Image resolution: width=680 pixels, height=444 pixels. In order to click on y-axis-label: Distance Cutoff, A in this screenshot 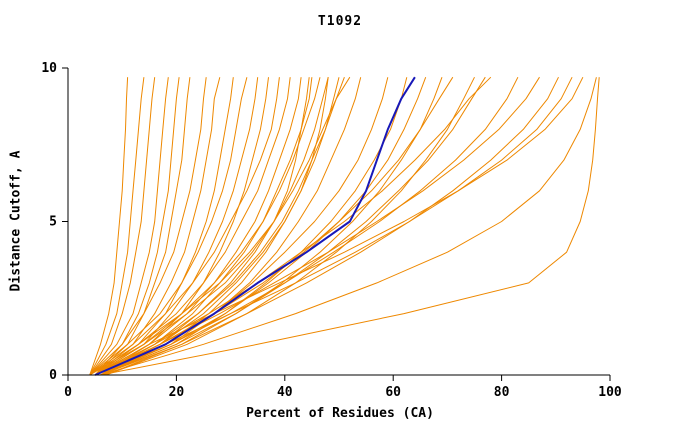, I will do `click(16, 221)`.